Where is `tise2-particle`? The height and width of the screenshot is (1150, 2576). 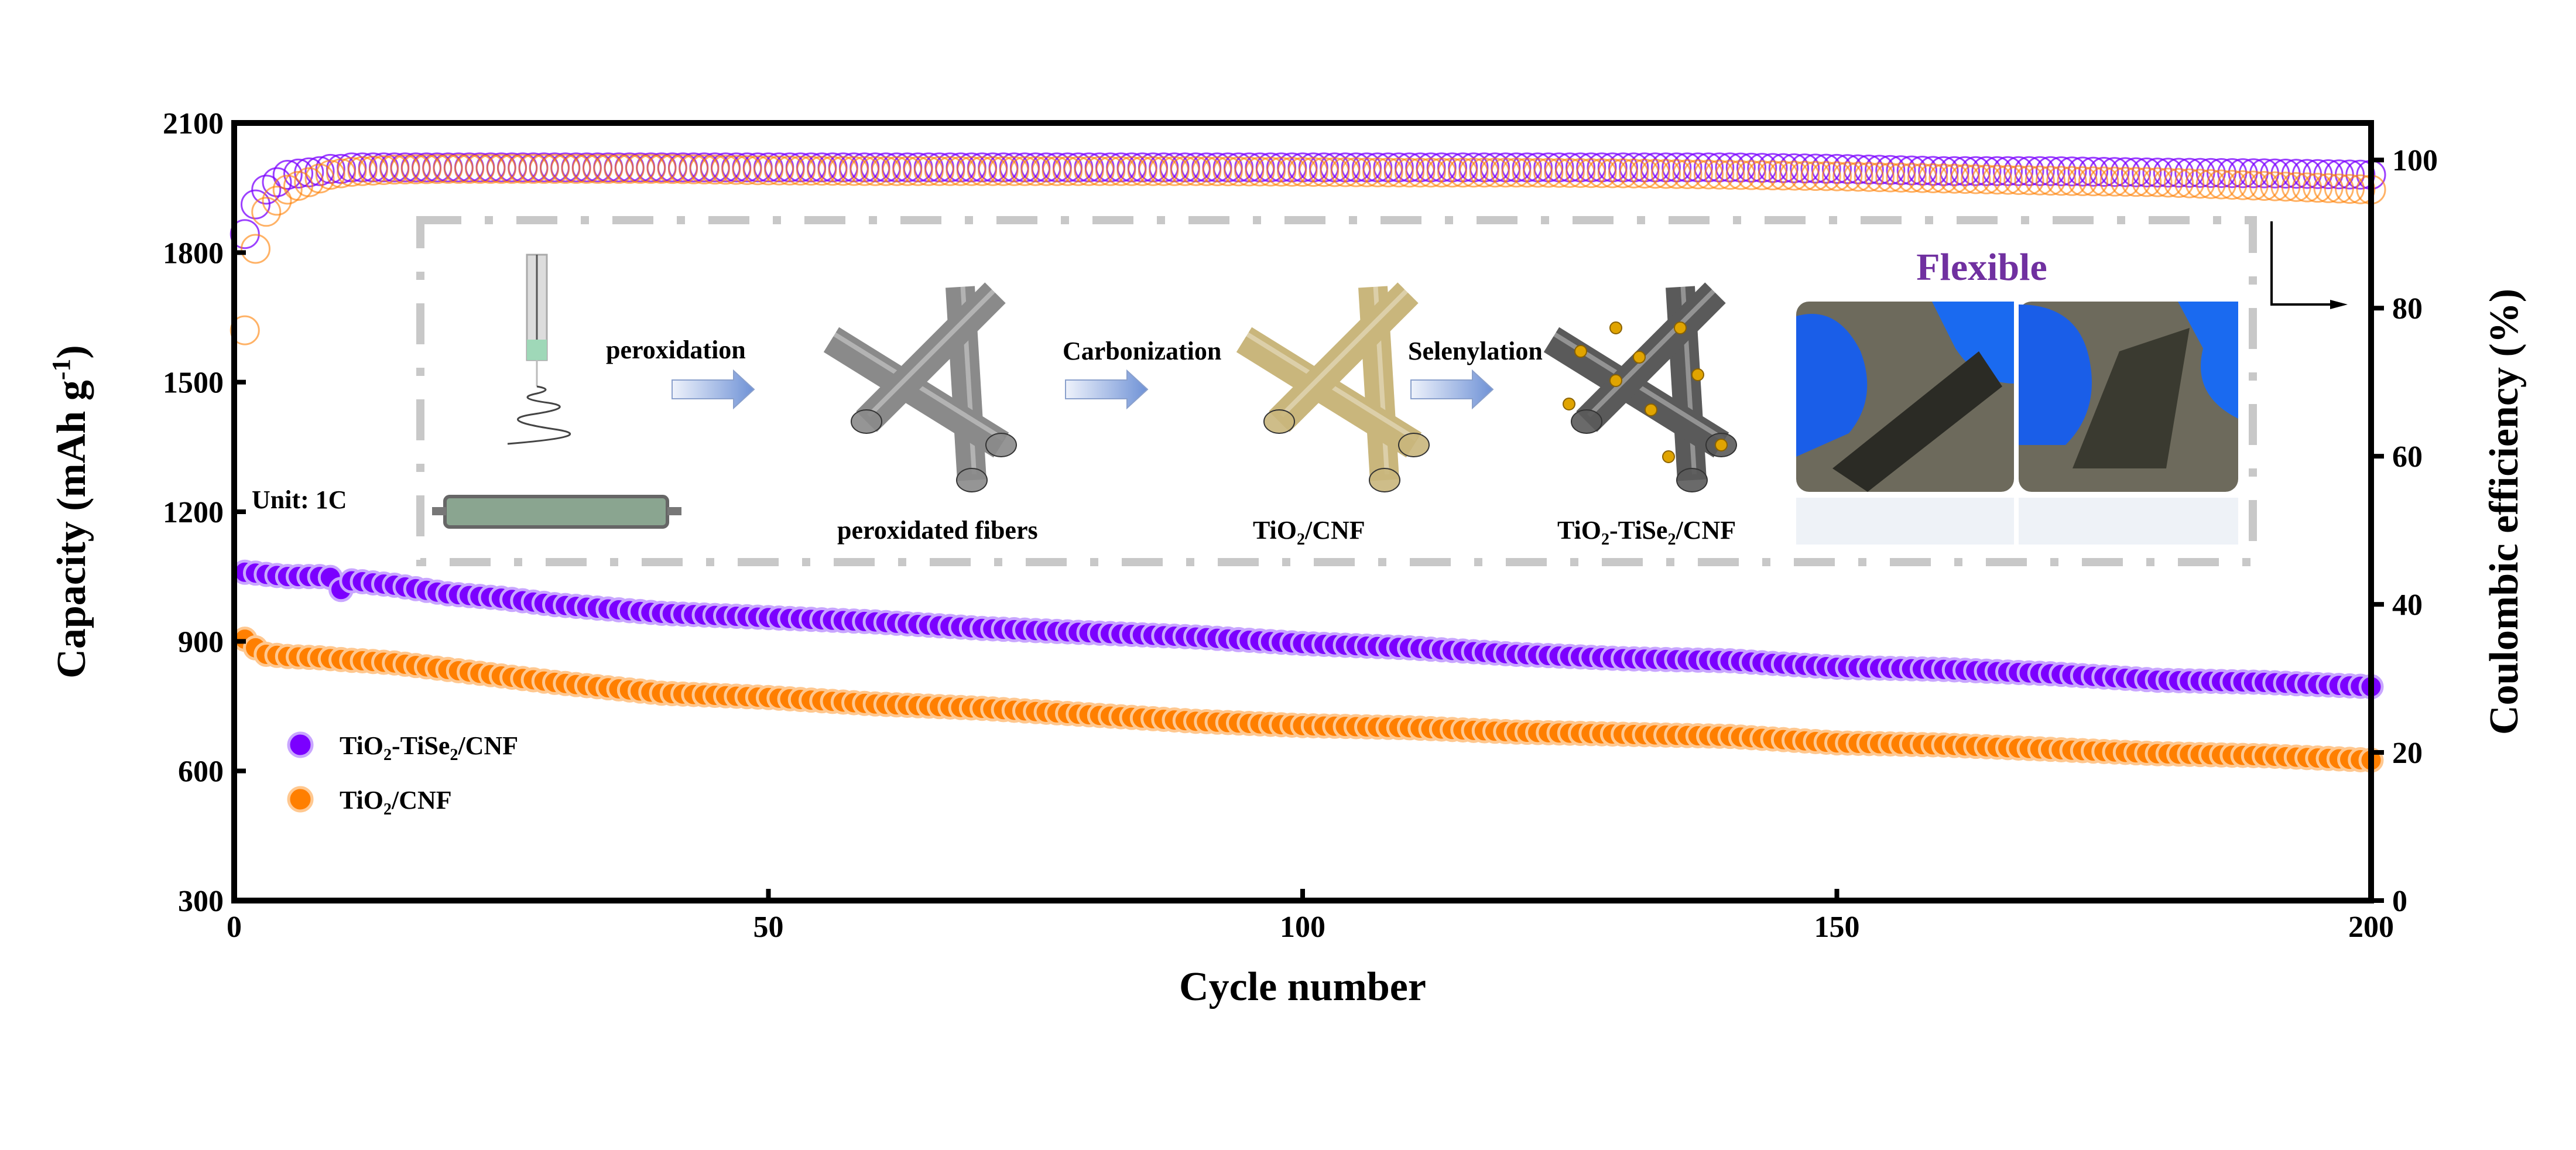
tise2-particle is located at coordinates (1615, 380).